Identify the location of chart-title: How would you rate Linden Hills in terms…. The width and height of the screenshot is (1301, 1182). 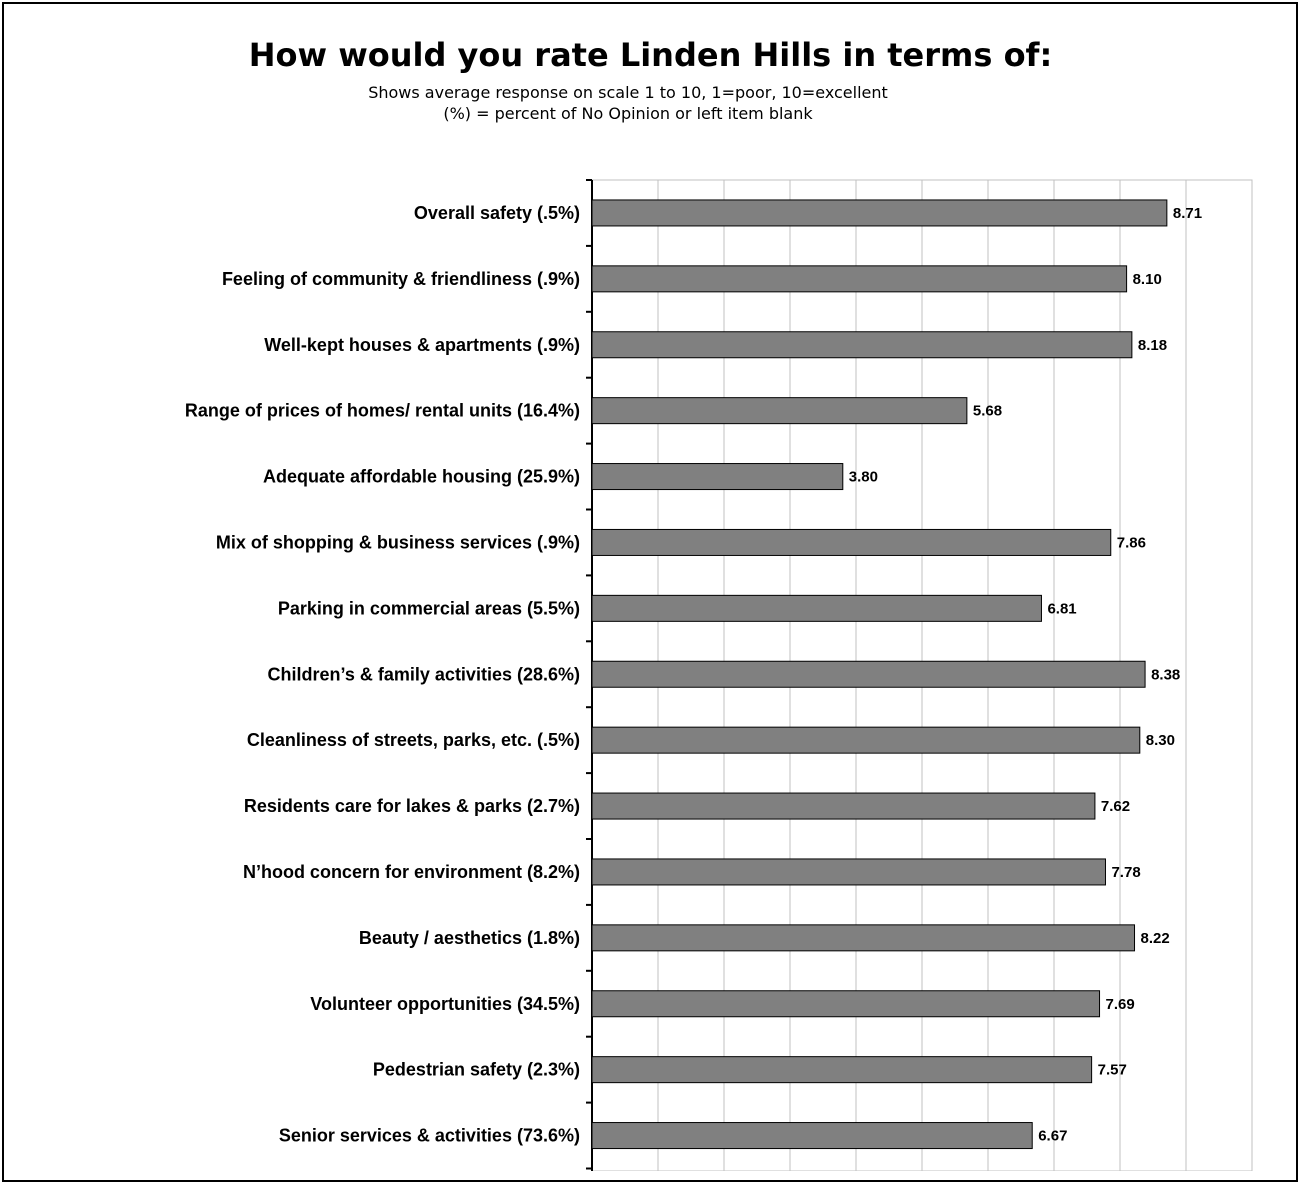
(650, 55).